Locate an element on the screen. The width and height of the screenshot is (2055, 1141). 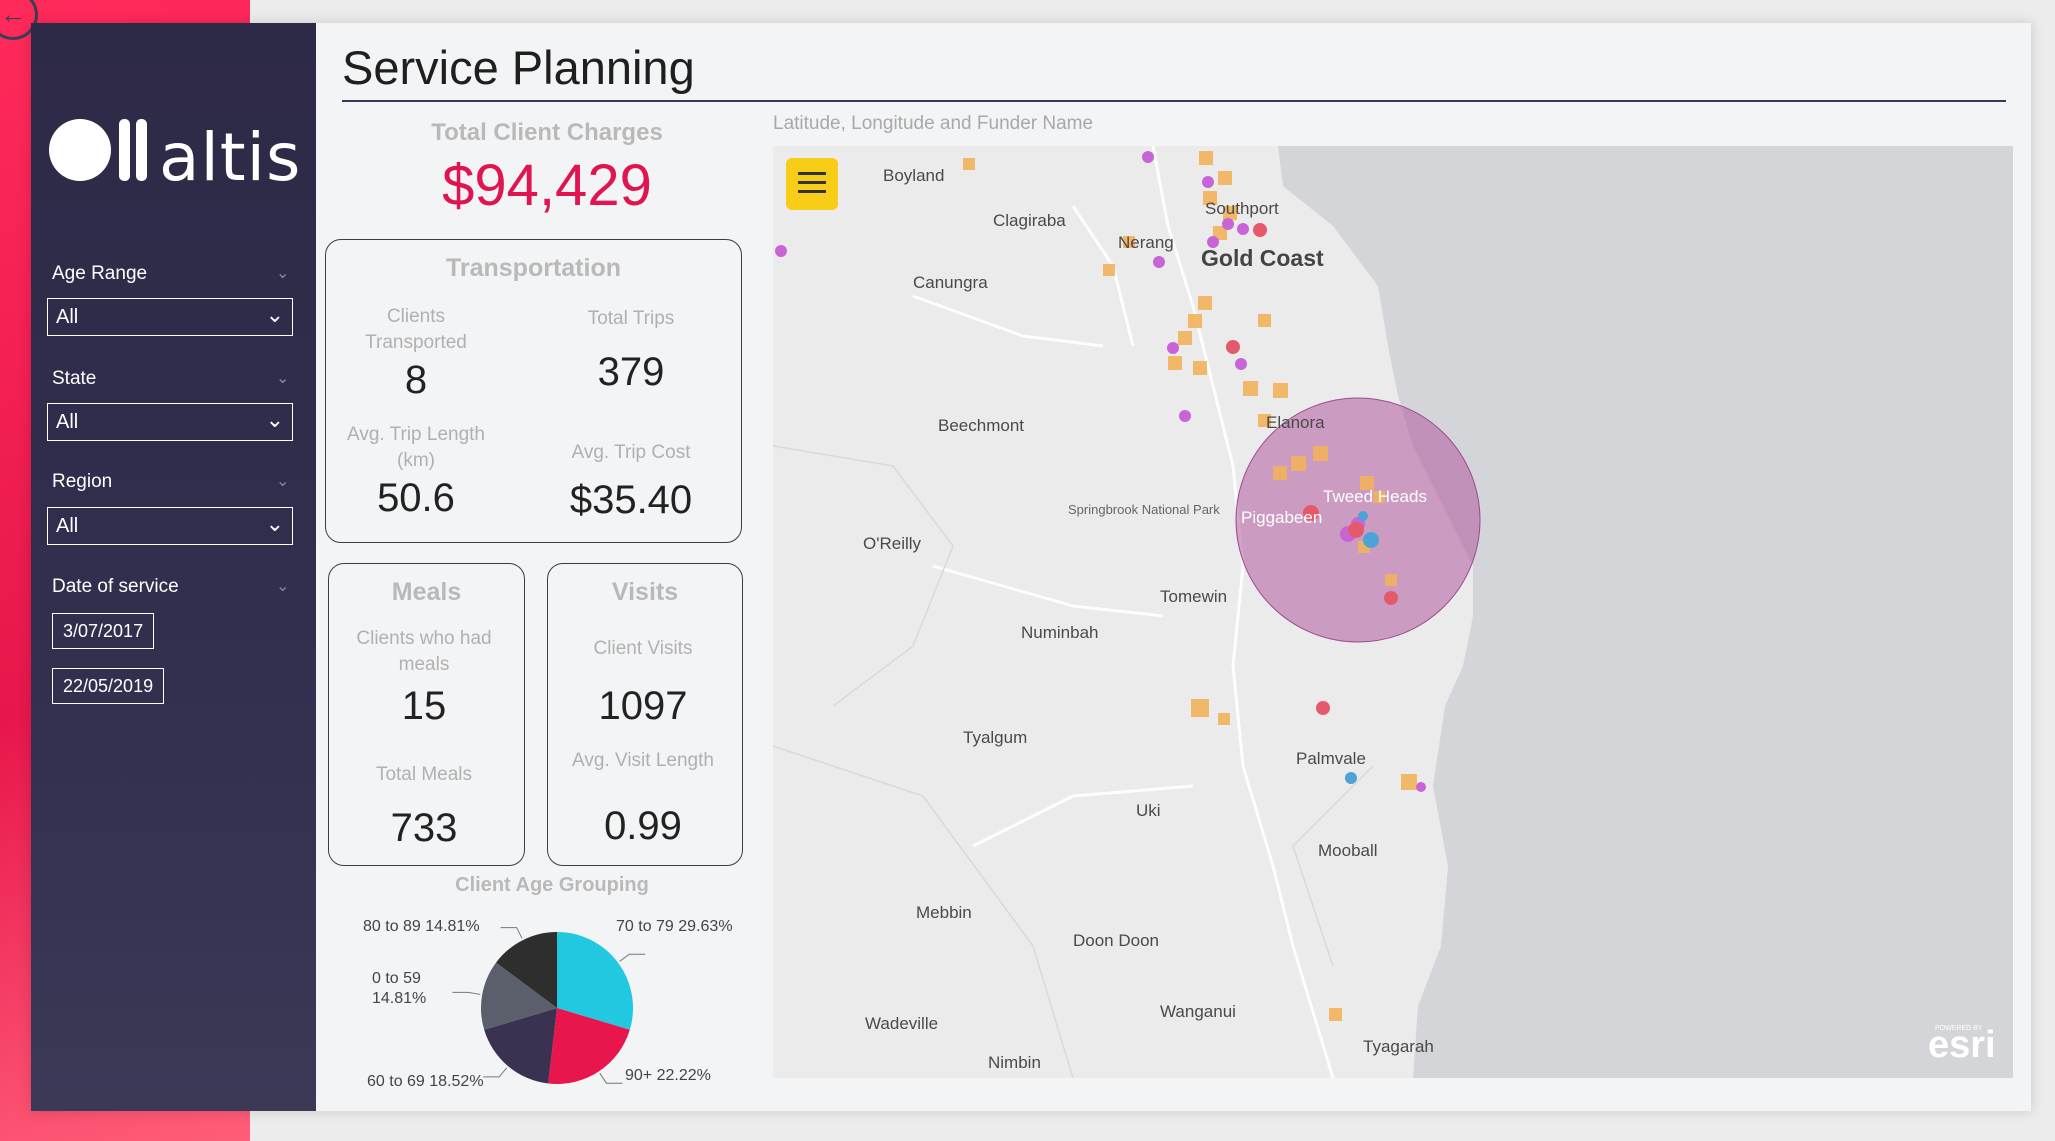
avg-visit-length-value: 0.99 is located at coordinates (643, 826).